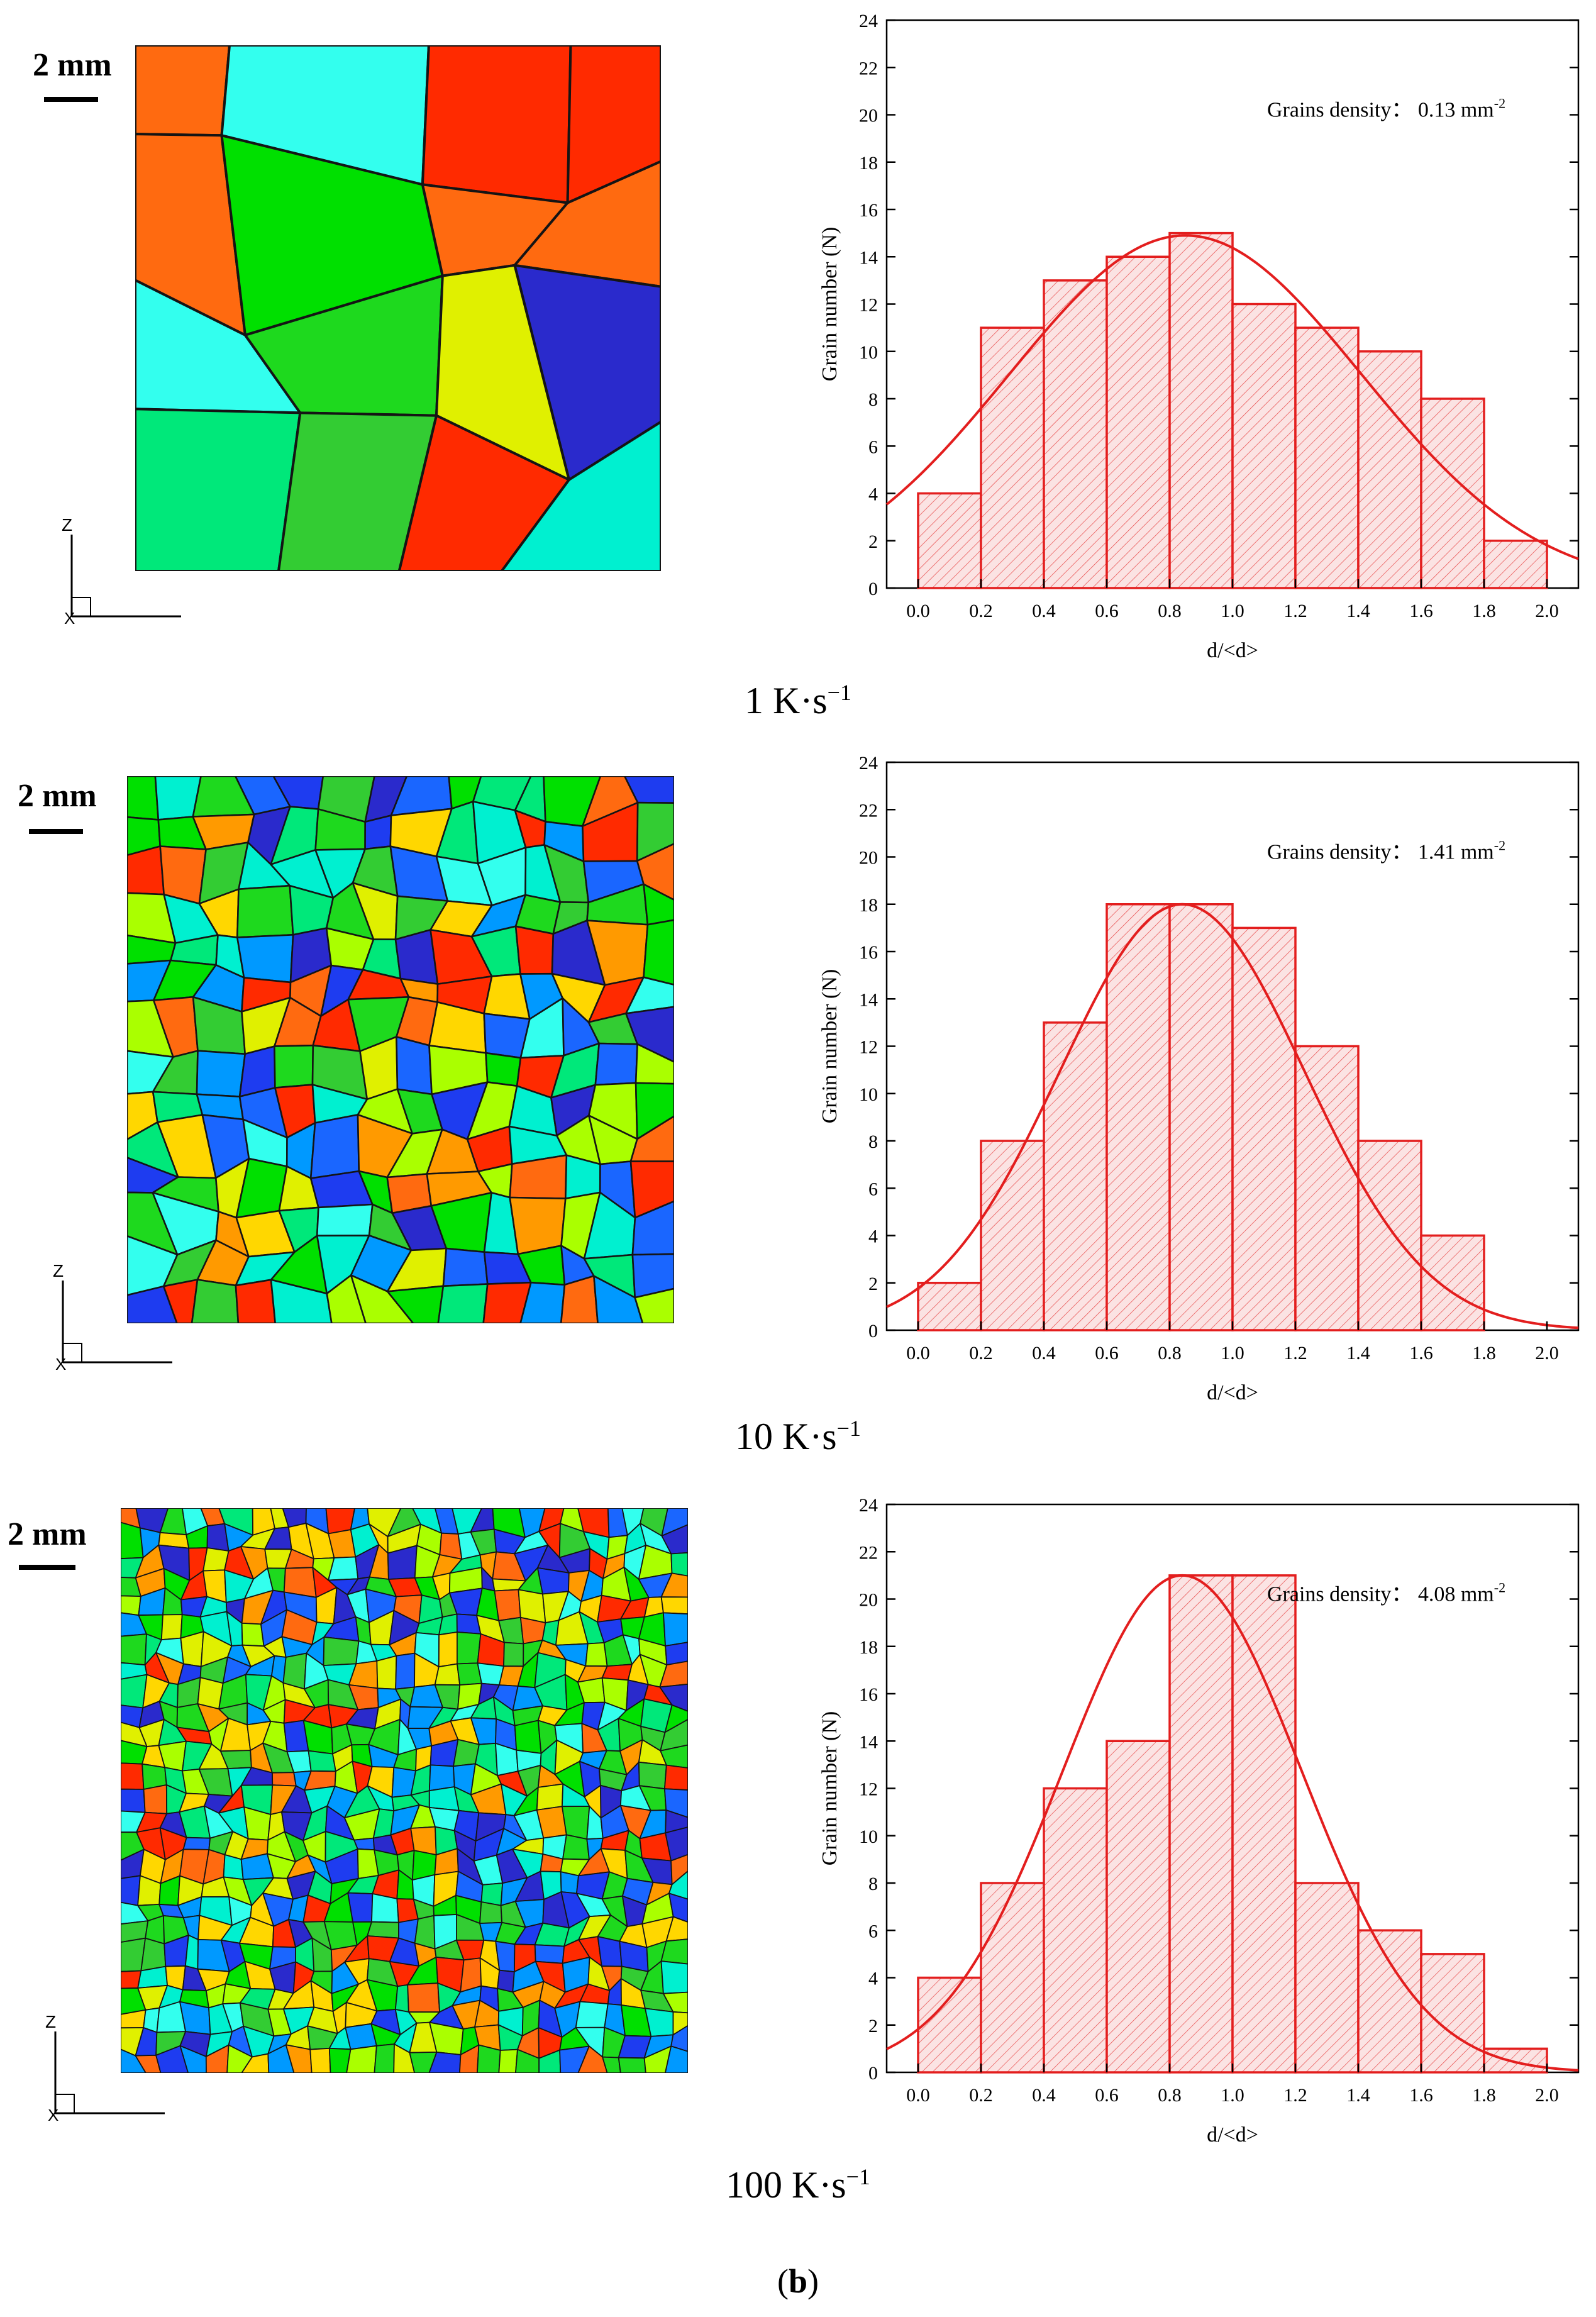 This screenshot has height=2317, width=1596. I want to click on axis-z-label: Z, so click(67, 525).